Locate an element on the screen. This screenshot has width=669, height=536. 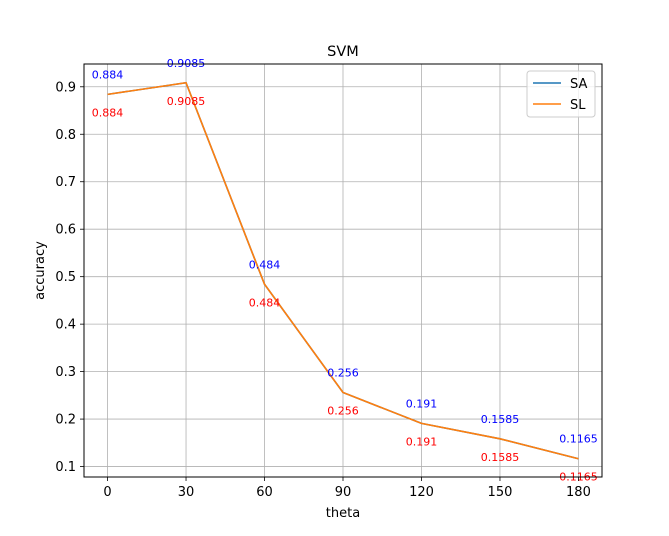
y-tick-label: 0.4 is located at coordinates (65, 325).